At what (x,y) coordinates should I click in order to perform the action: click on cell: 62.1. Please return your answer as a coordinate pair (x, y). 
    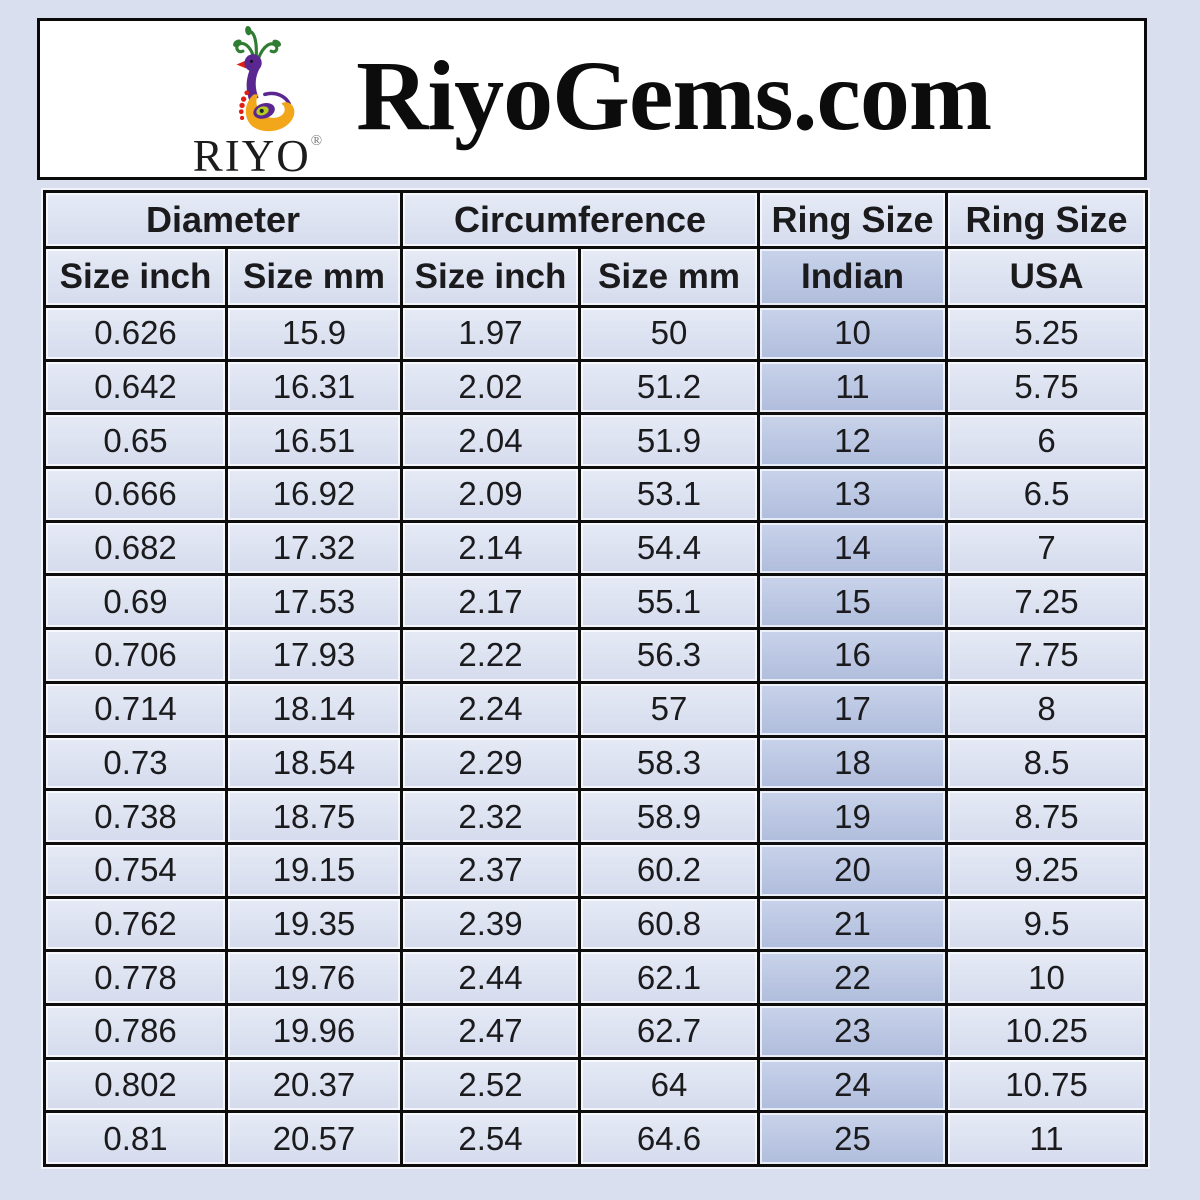
    Looking at the image, I should click on (669, 977).